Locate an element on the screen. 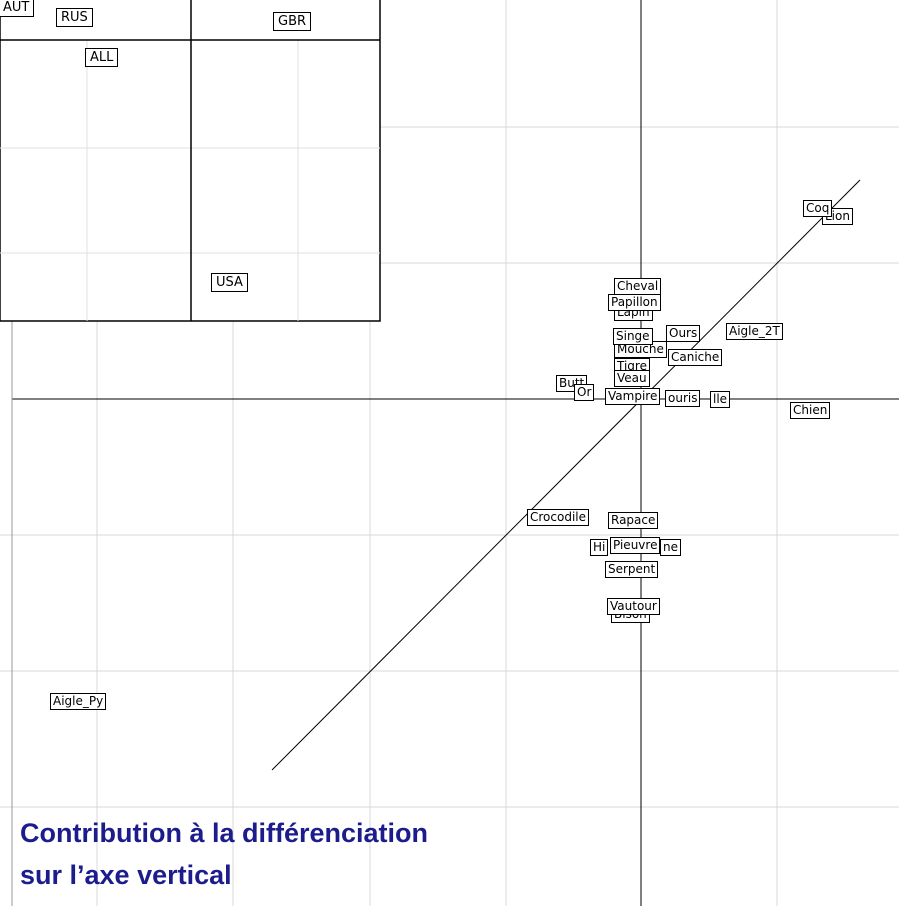  inset-label: GBR is located at coordinates (292, 21).